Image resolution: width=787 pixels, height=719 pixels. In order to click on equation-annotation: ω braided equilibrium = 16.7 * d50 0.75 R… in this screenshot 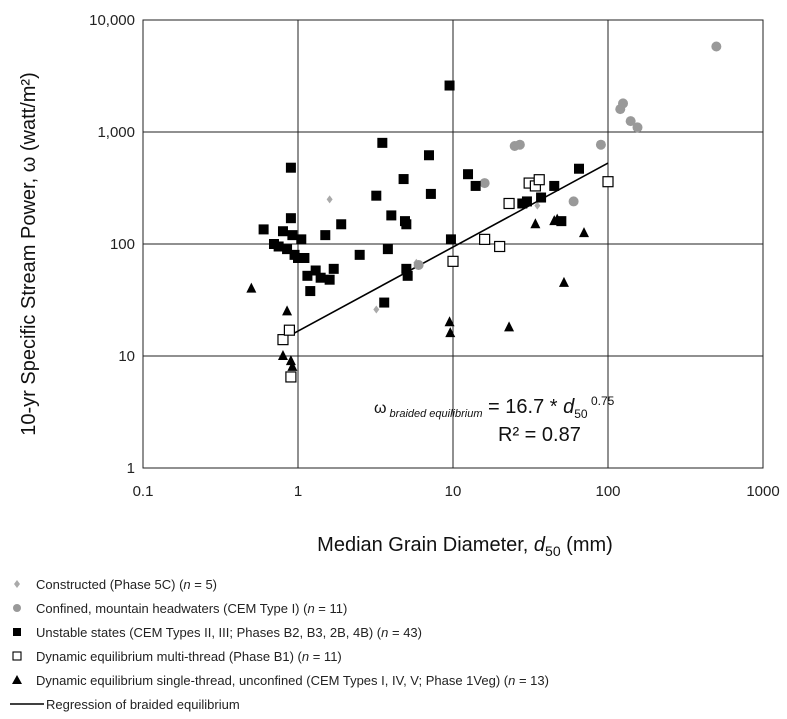, I will do `click(494, 420)`.